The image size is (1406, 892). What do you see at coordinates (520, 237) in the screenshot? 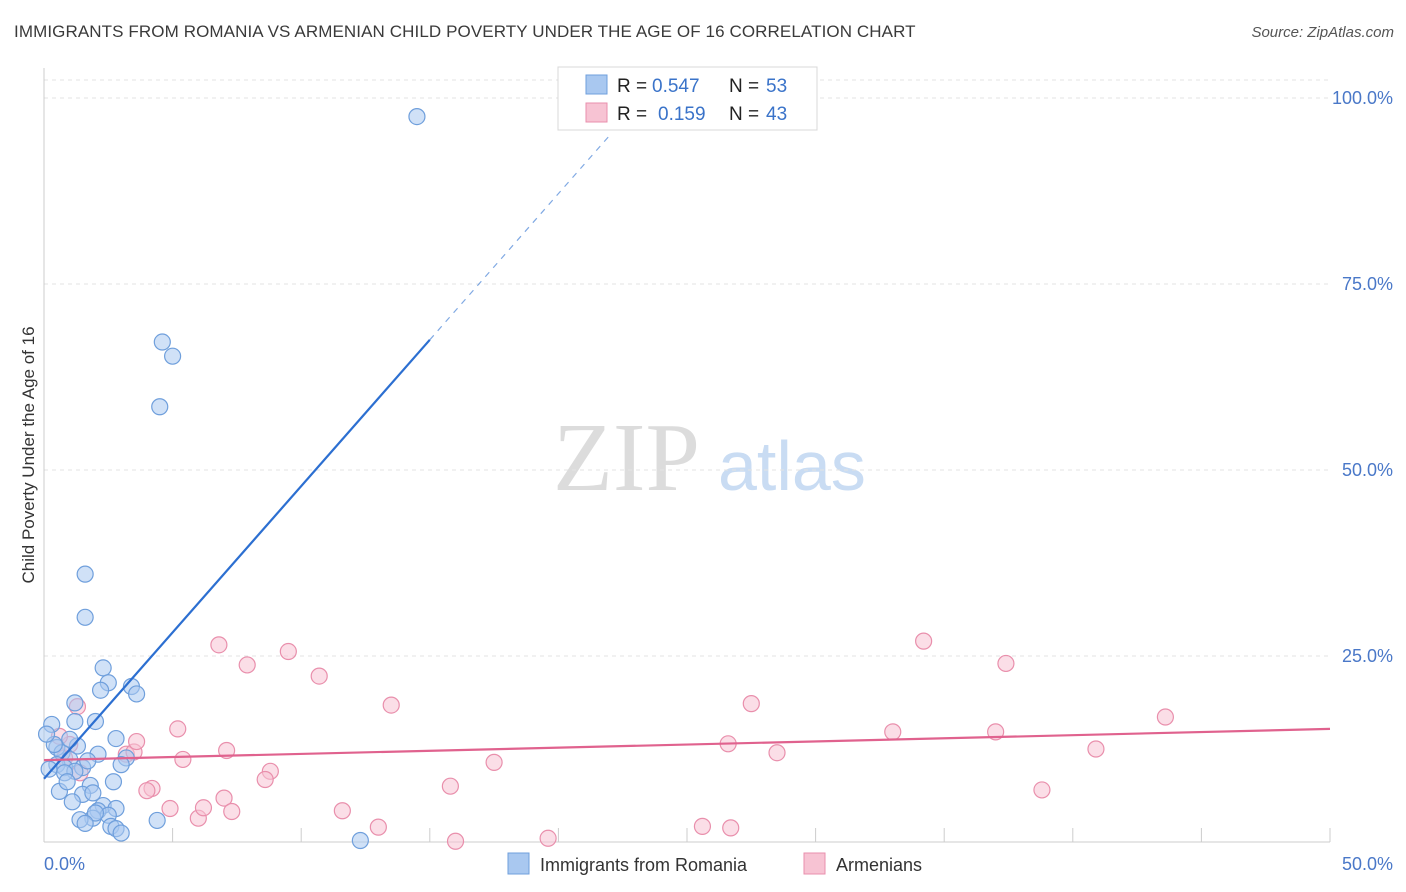
I see `romania-trendline-extension` at bounding box center [520, 237].